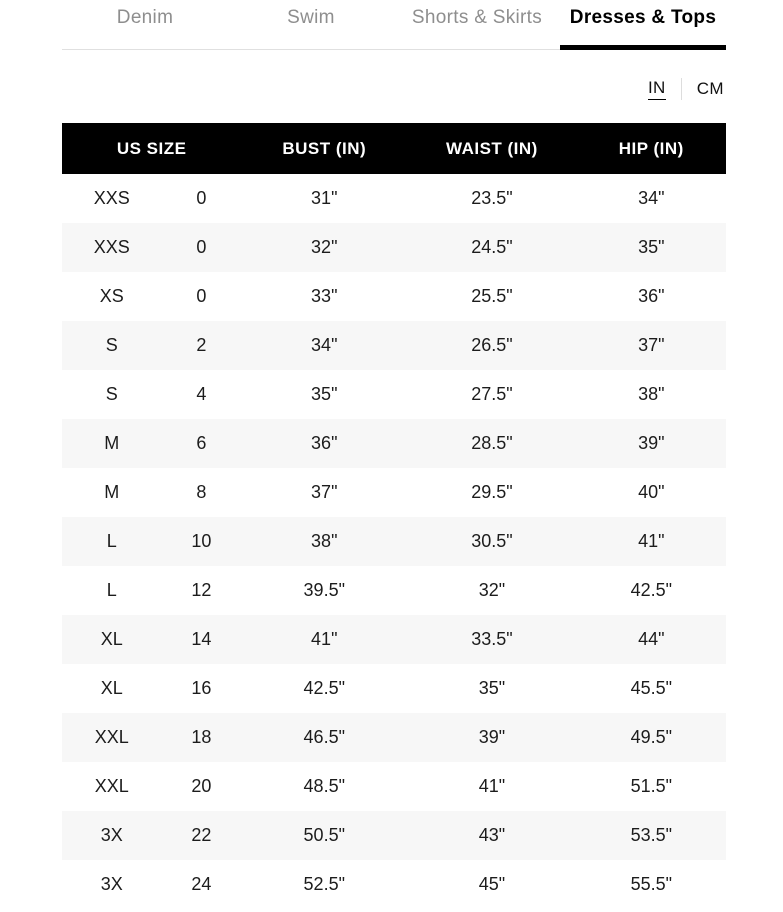  Describe the element at coordinates (651, 786) in the screenshot. I see `table-cell: 51.5"` at that location.